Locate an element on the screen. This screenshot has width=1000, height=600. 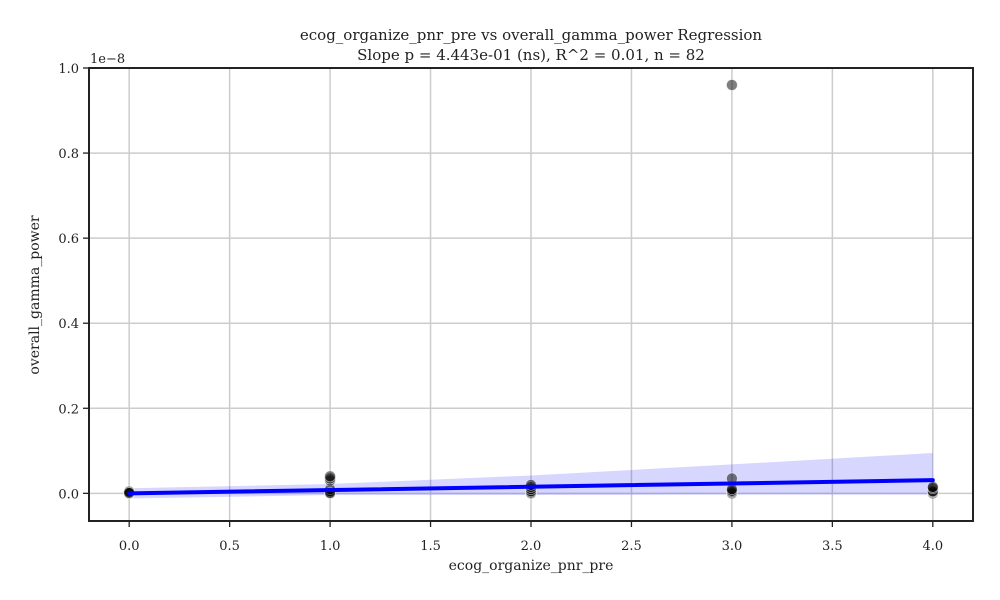
x-tick-label: 0.0 is located at coordinates (129, 546).